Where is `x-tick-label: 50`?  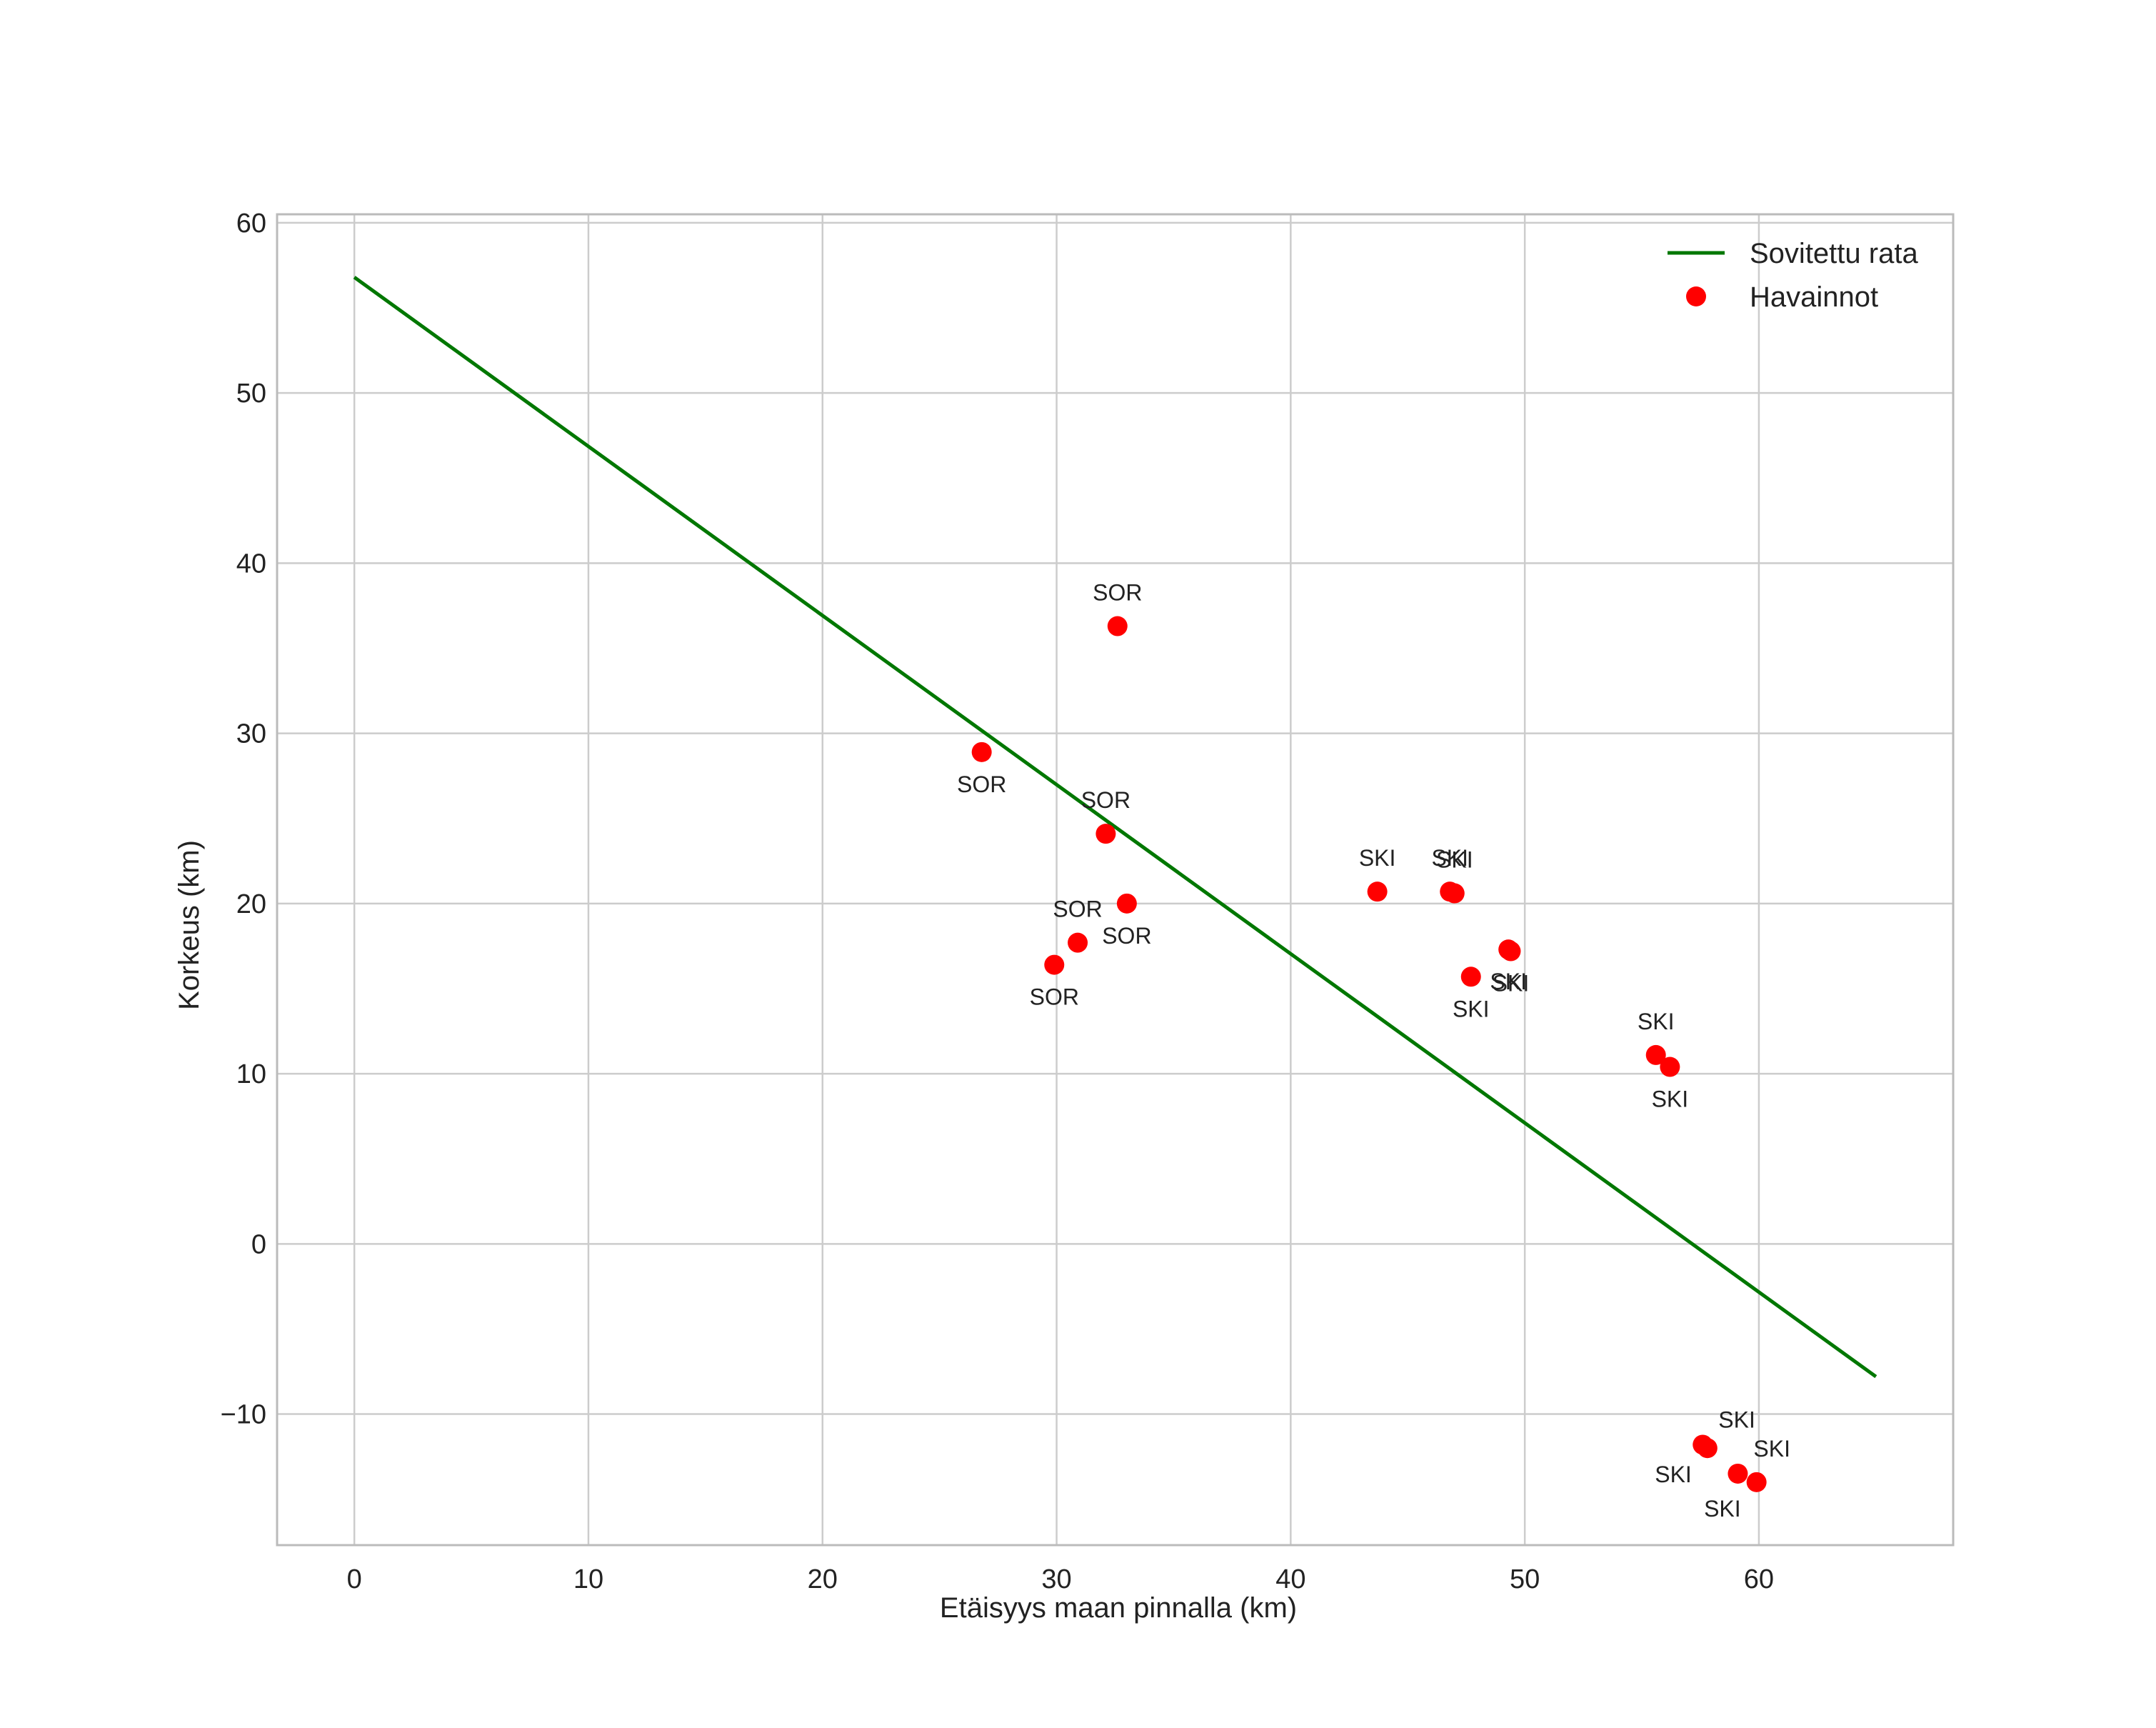 x-tick-label: 50 is located at coordinates (1525, 1579).